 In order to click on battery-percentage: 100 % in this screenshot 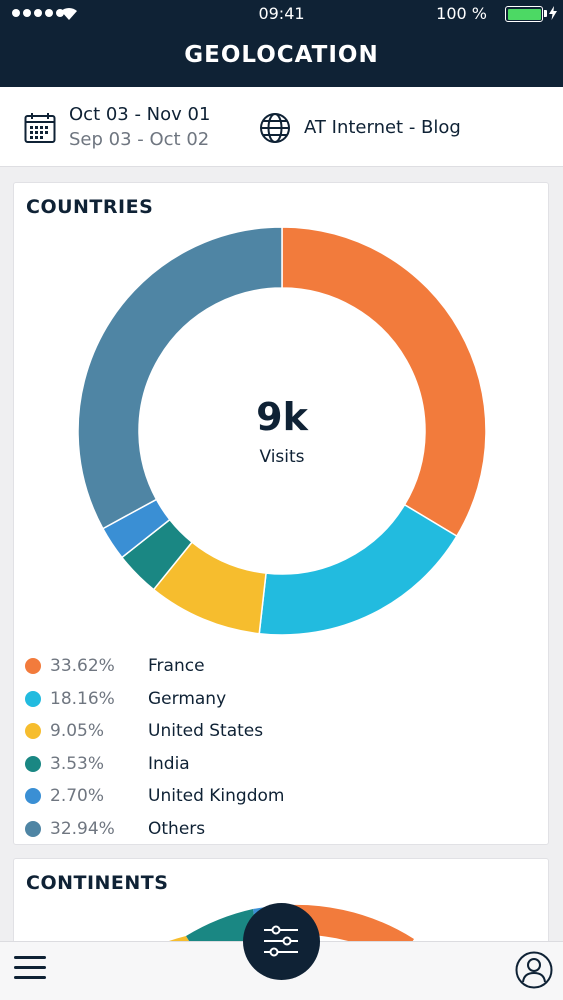, I will do `click(461, 13)`.